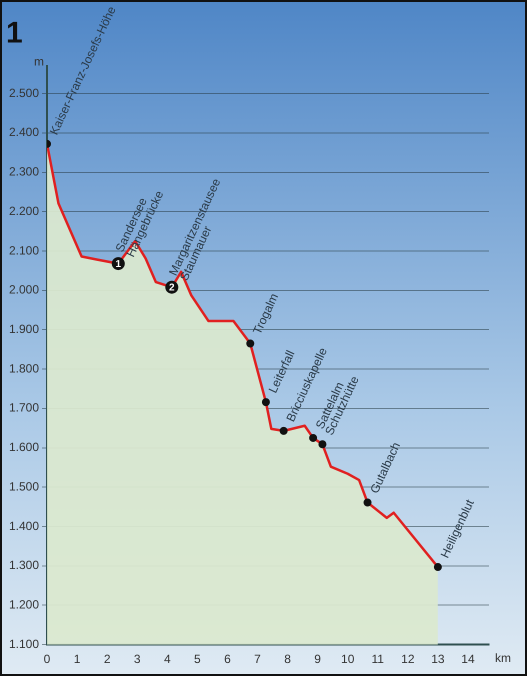 This screenshot has width=527, height=676. Describe the element at coordinates (24, 525) in the screenshot. I see `y-tick-label: 1.400` at that location.